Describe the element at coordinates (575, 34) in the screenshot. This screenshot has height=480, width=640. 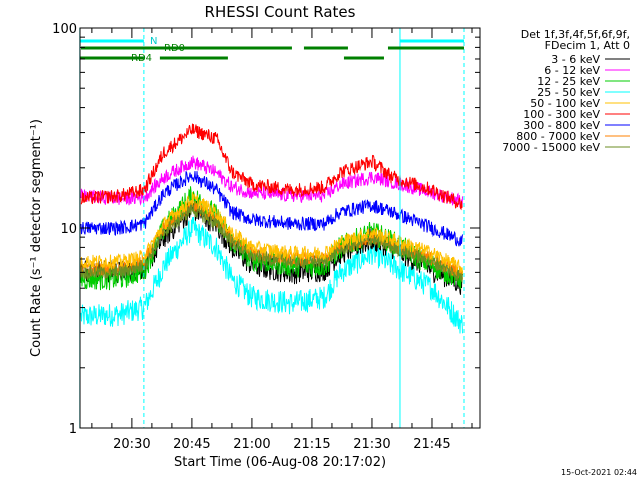
I see `legend-header-line: Det 1f,3f,4f,5f,6f,9f,` at that location.